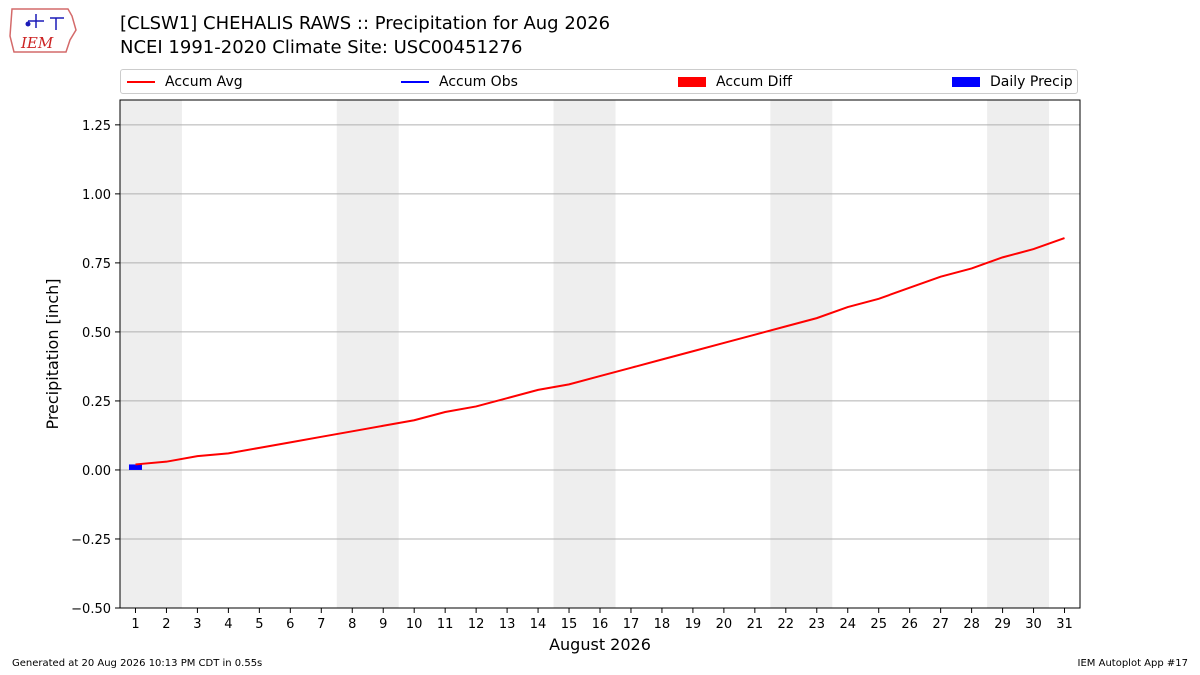  Describe the element at coordinates (197, 624) in the screenshot. I see `x-tick-label: 3` at that location.